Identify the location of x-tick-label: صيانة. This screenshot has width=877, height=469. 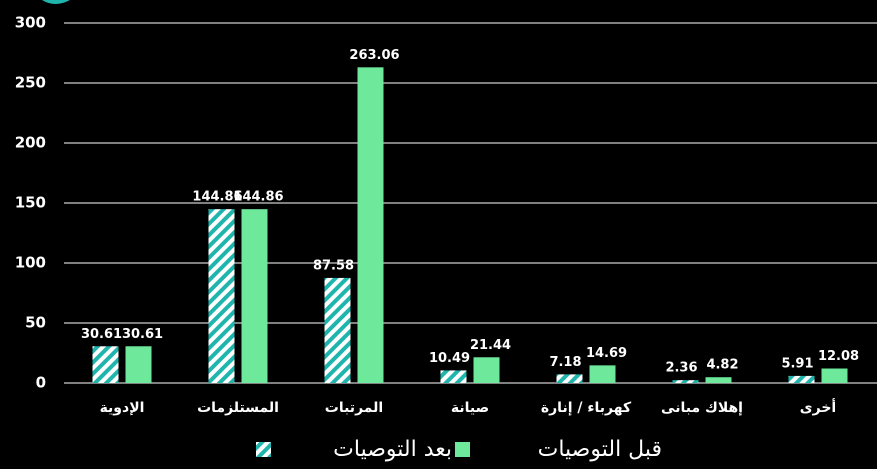
(470, 408).